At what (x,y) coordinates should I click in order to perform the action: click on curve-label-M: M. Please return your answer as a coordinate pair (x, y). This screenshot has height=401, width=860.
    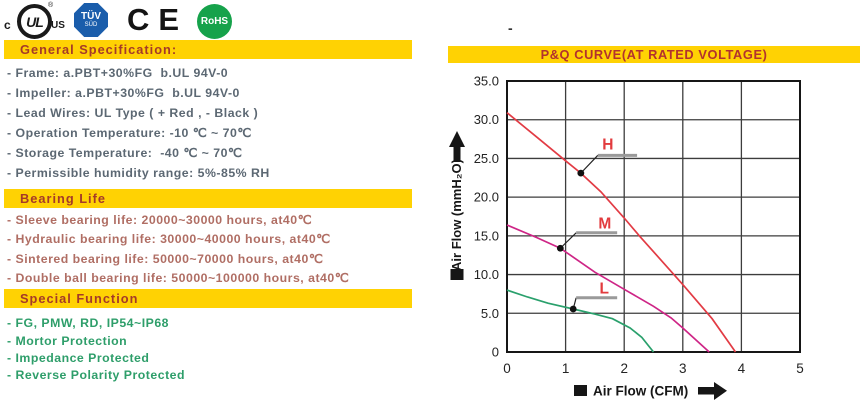
    Looking at the image, I should click on (604, 223).